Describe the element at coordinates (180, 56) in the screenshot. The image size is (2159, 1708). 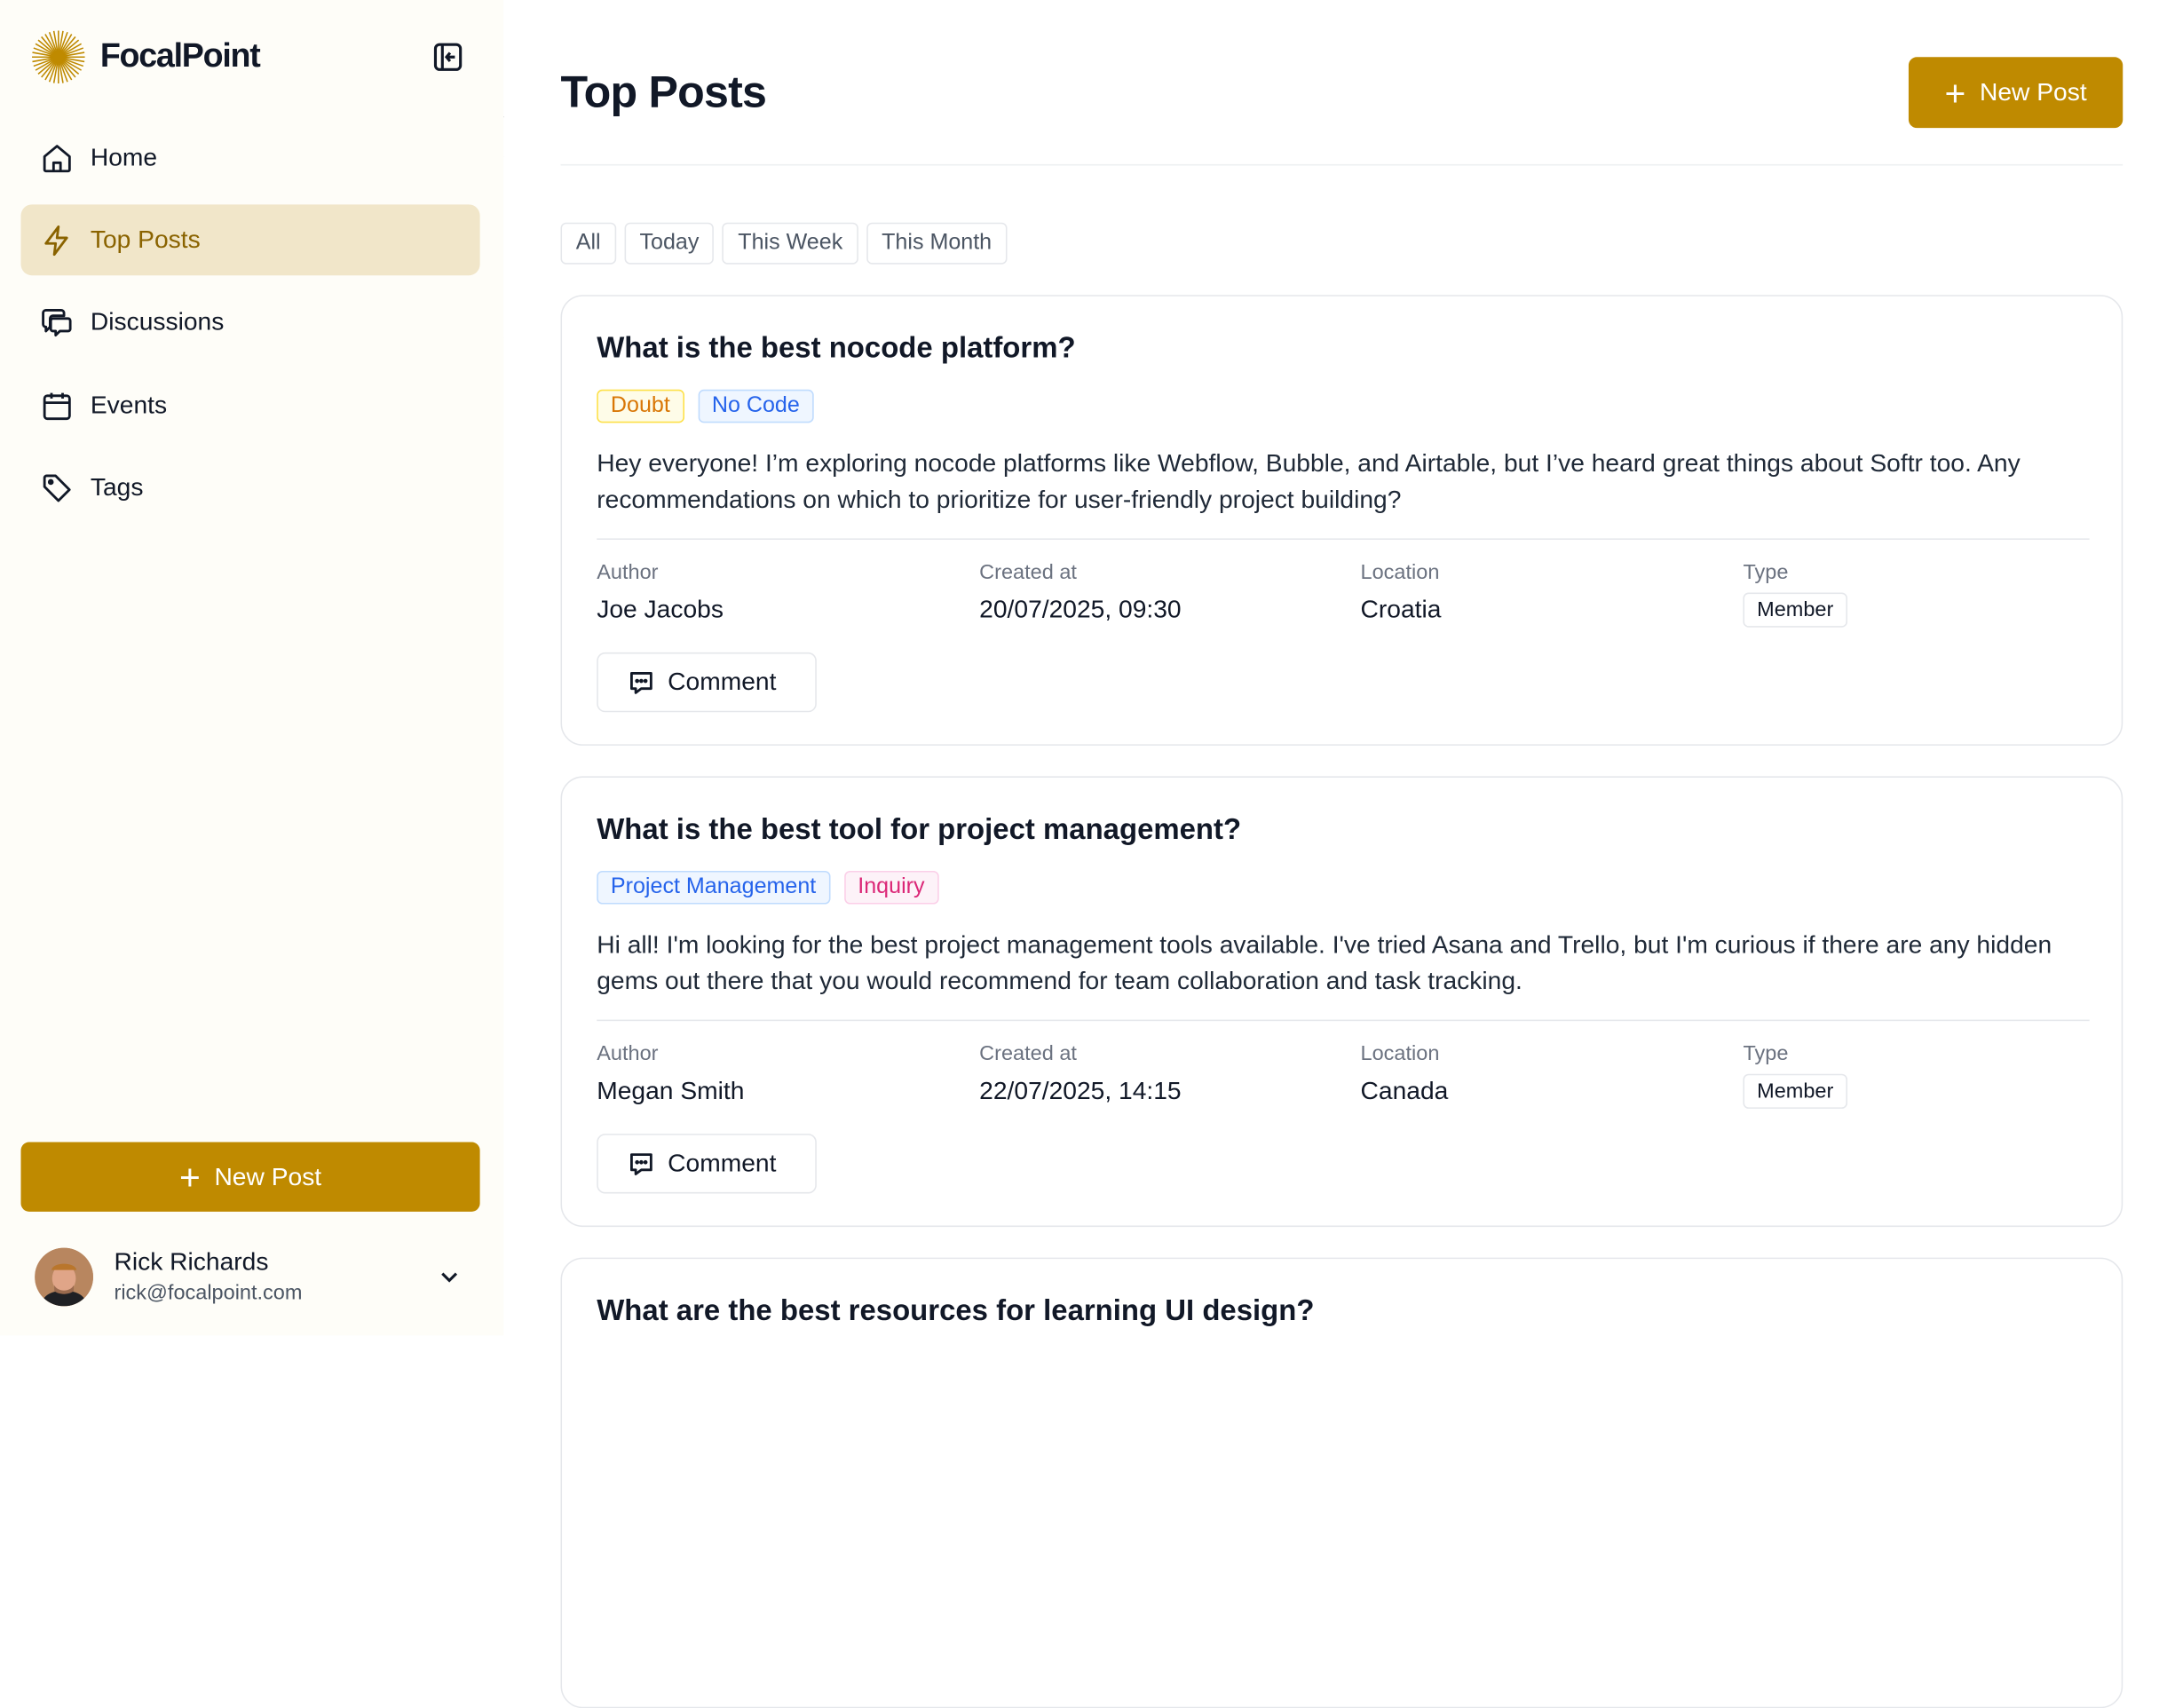
I see `app-name: FocalPoint` at that location.